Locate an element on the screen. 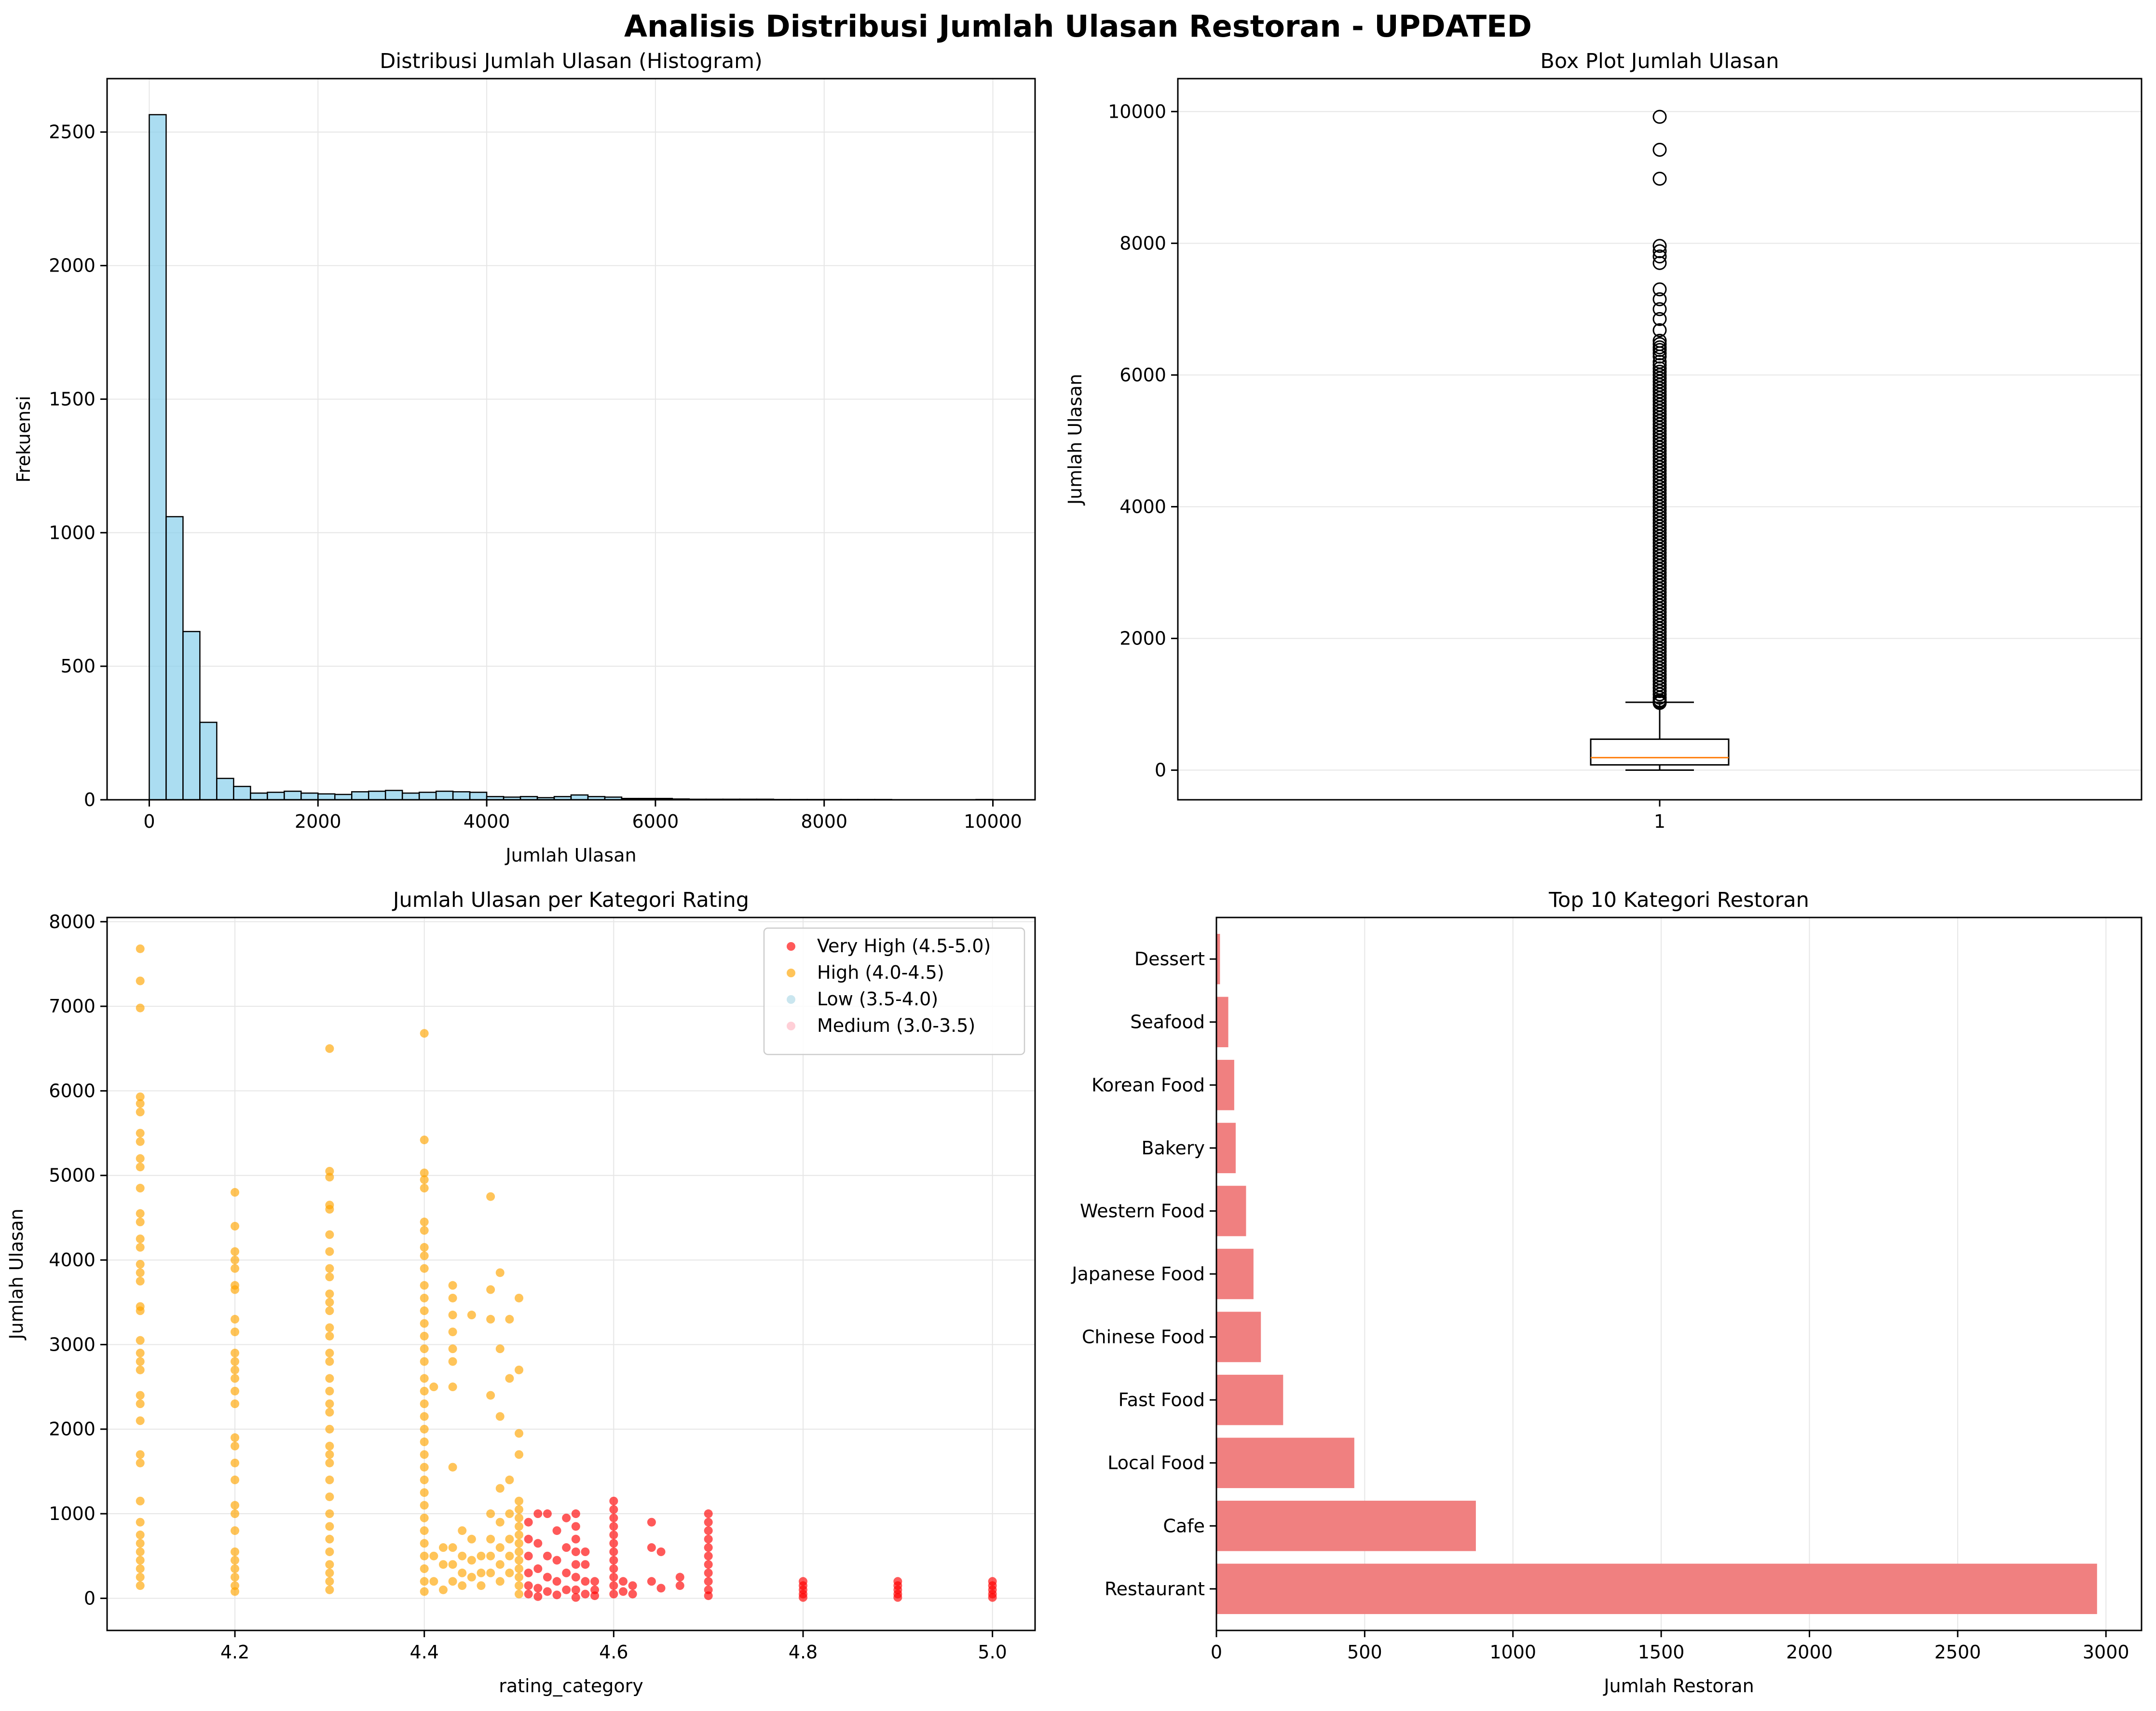 This screenshot has width=2156, height=1711. histogram-x-axis-label: Jumlah Ulasan is located at coordinates (570, 856).